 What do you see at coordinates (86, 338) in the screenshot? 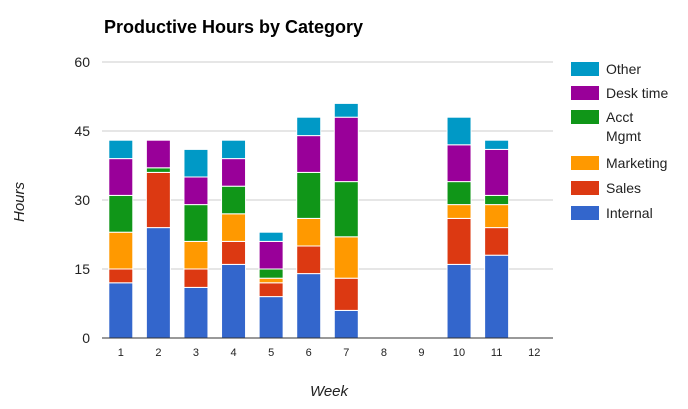
I see `y-tick-label: 0` at bounding box center [86, 338].